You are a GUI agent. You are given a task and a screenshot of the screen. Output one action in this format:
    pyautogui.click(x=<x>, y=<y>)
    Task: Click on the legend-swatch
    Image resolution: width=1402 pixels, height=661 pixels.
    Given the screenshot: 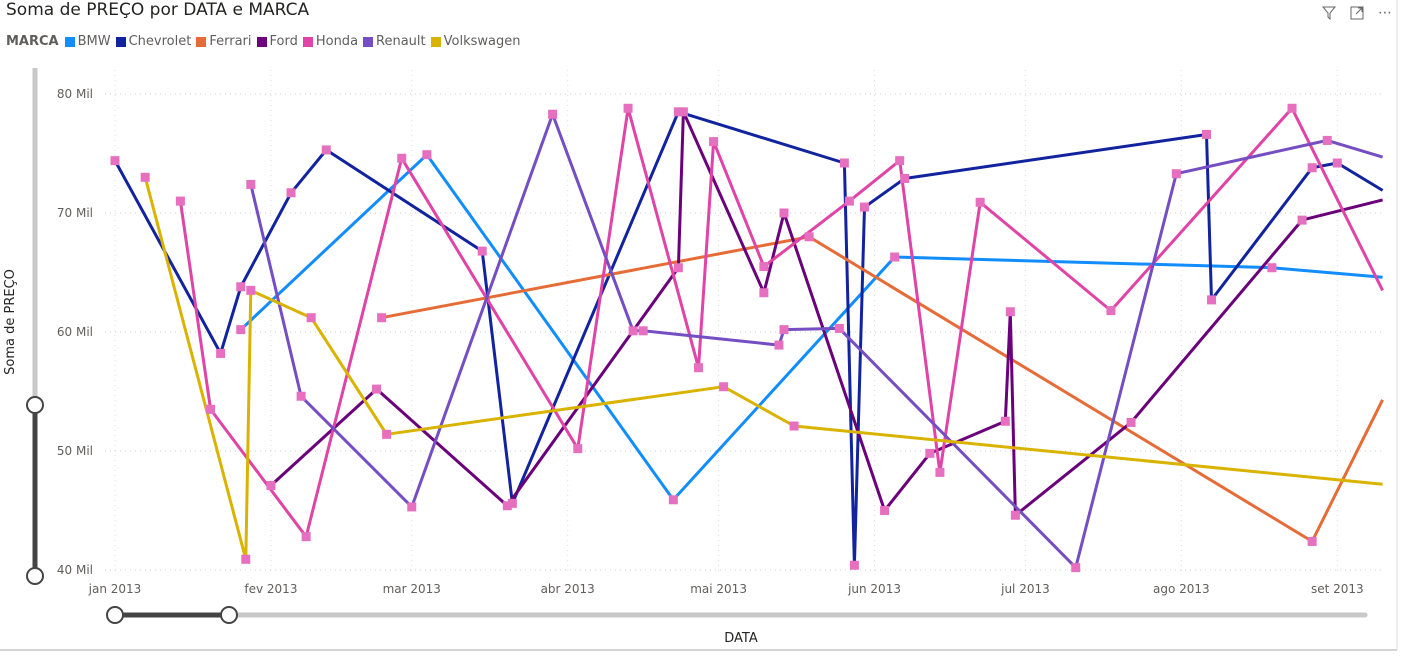 What is the action you would take?
    pyautogui.click(x=368, y=41)
    